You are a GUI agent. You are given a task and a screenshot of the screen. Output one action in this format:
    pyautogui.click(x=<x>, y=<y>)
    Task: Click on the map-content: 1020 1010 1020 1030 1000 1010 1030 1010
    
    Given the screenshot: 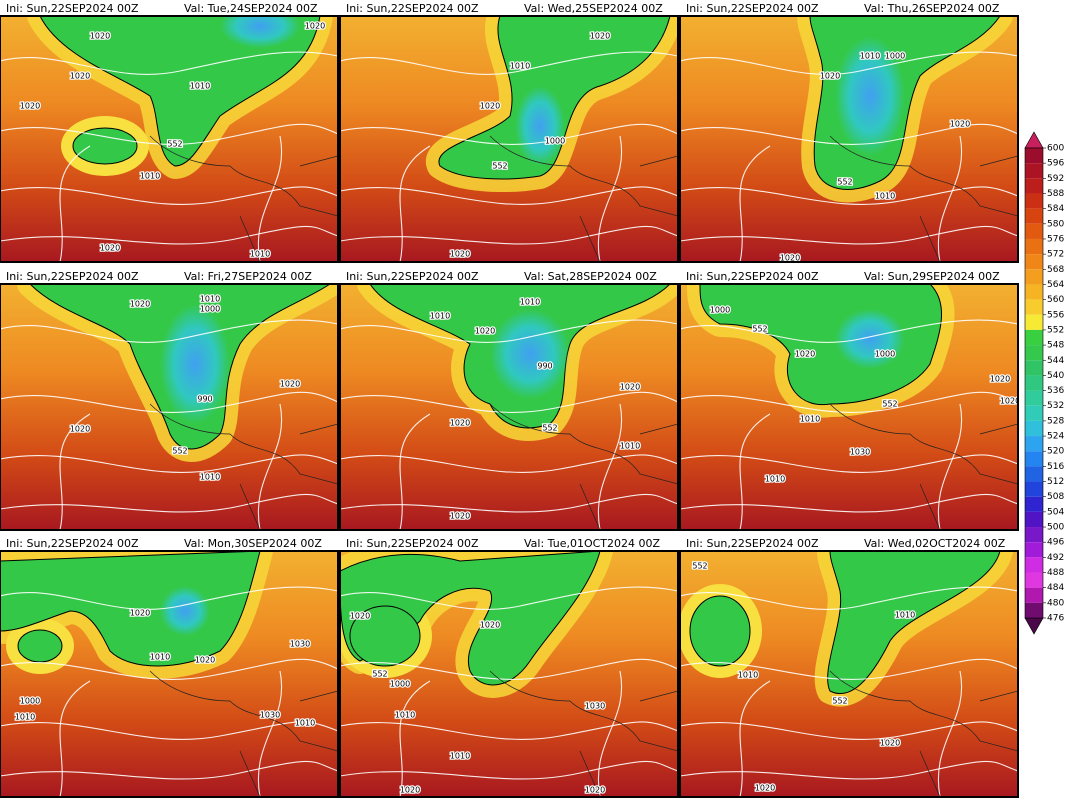 What is the action you would take?
    pyautogui.click(x=169, y=674)
    